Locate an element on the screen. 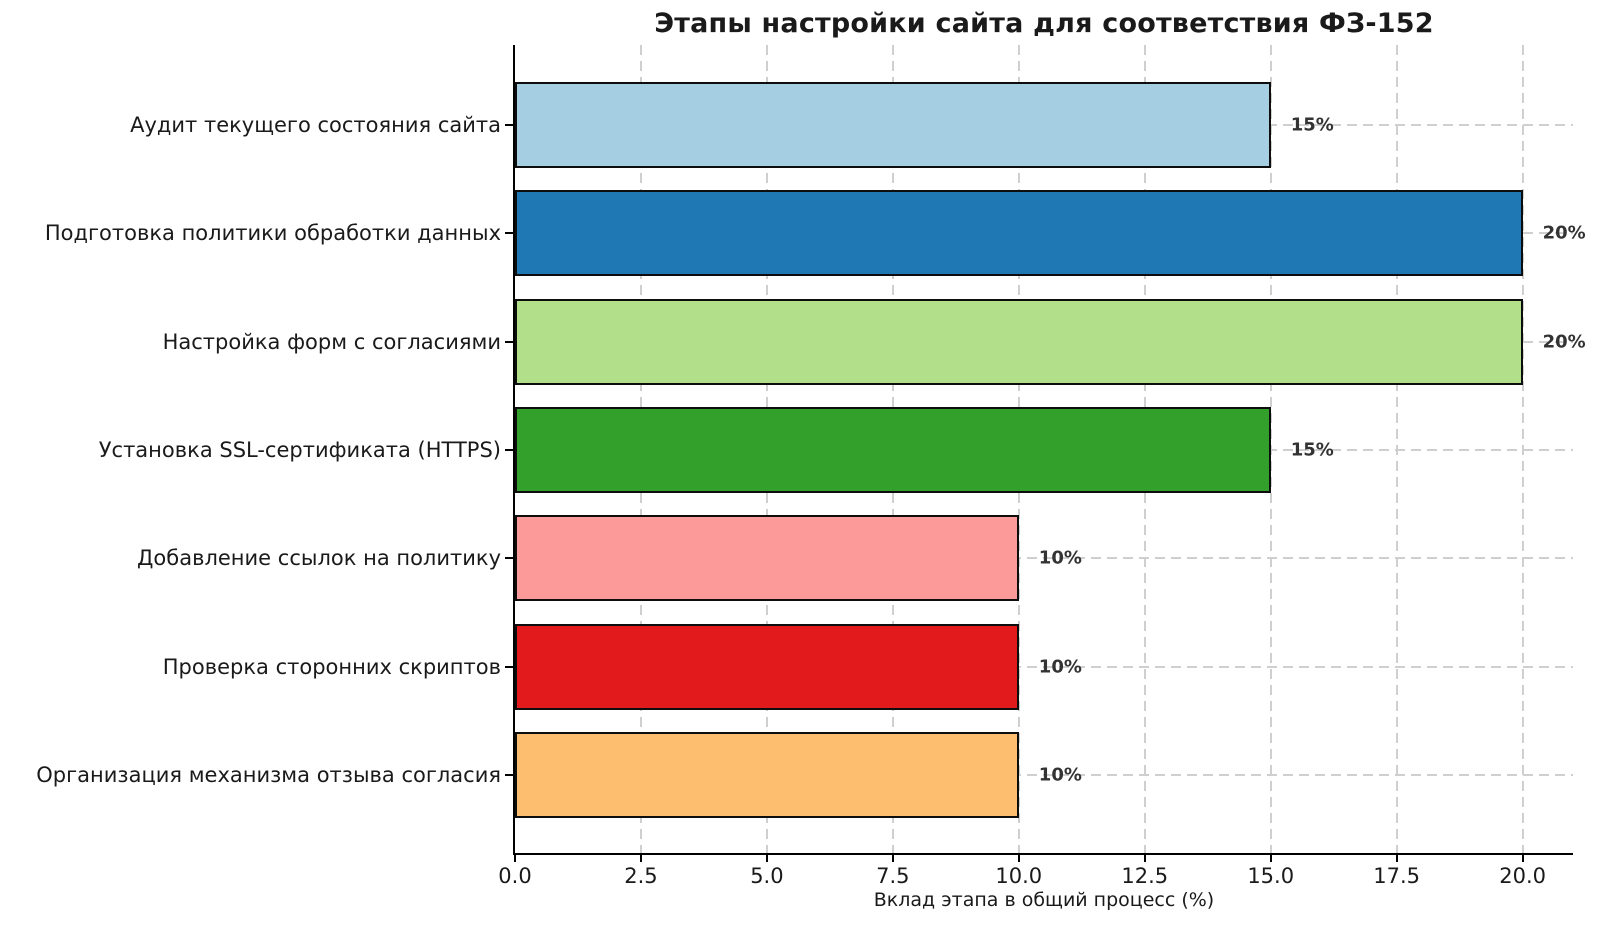  y-axis-spine is located at coordinates (514, 450).